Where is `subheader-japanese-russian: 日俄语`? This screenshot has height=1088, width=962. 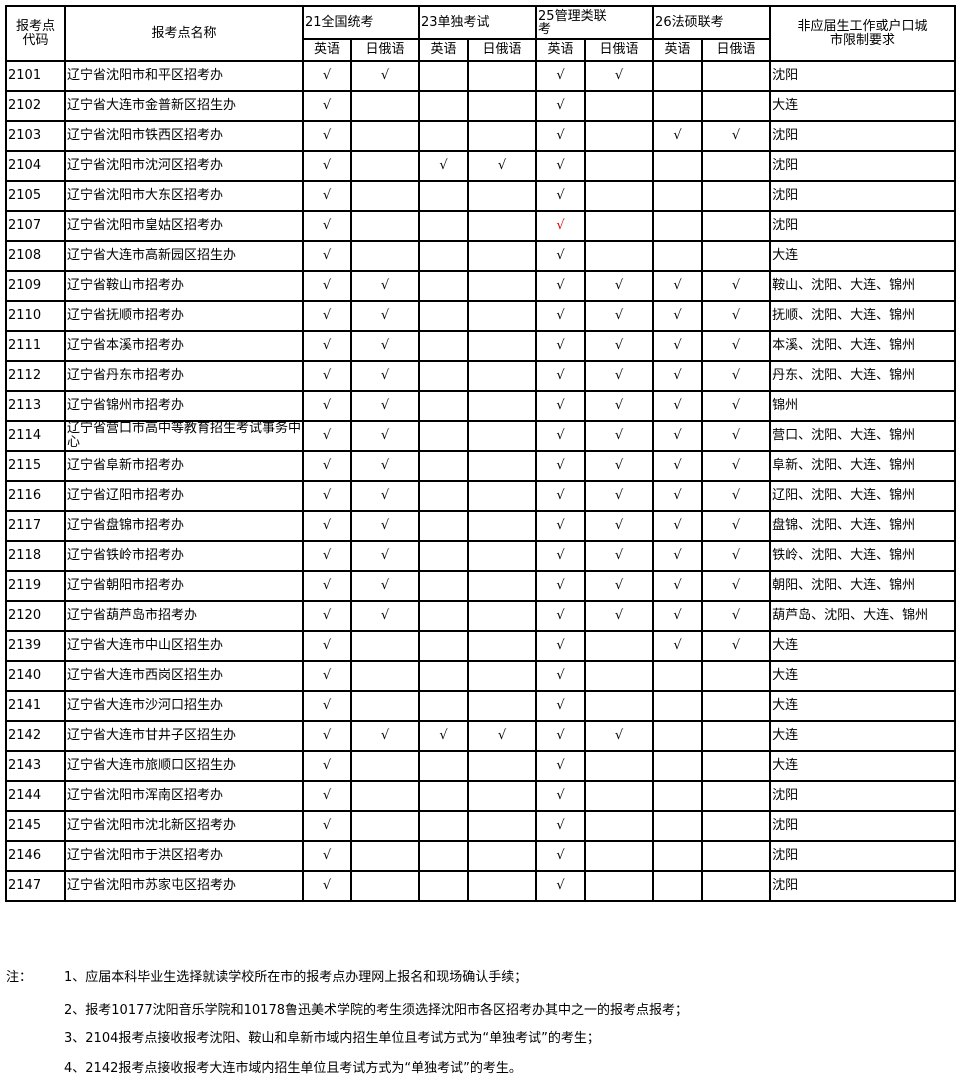 subheader-japanese-russian: 日俄语 is located at coordinates (619, 50).